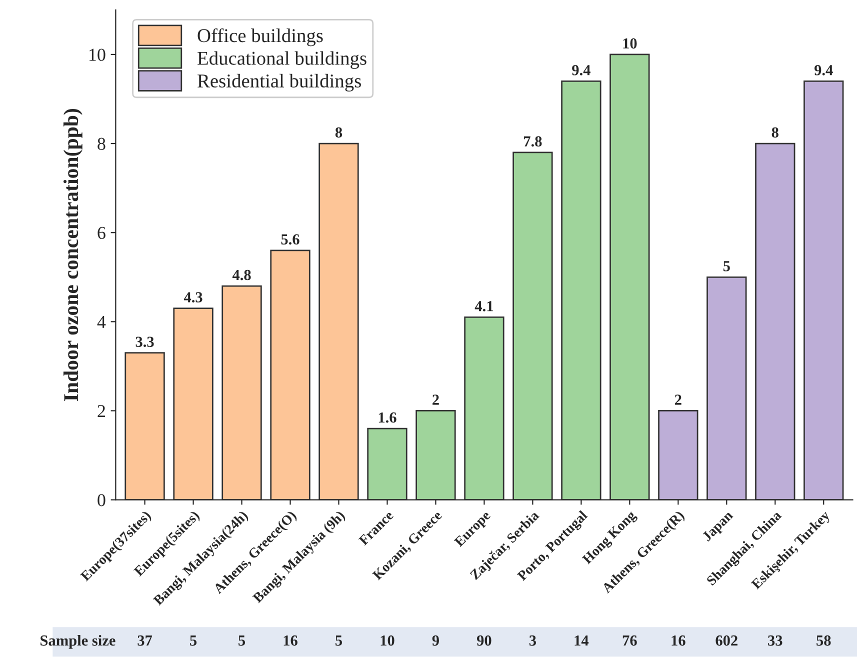 This screenshot has width=857, height=662. Describe the element at coordinates (387, 417) in the screenshot. I see `data-label: 1.6` at that location.